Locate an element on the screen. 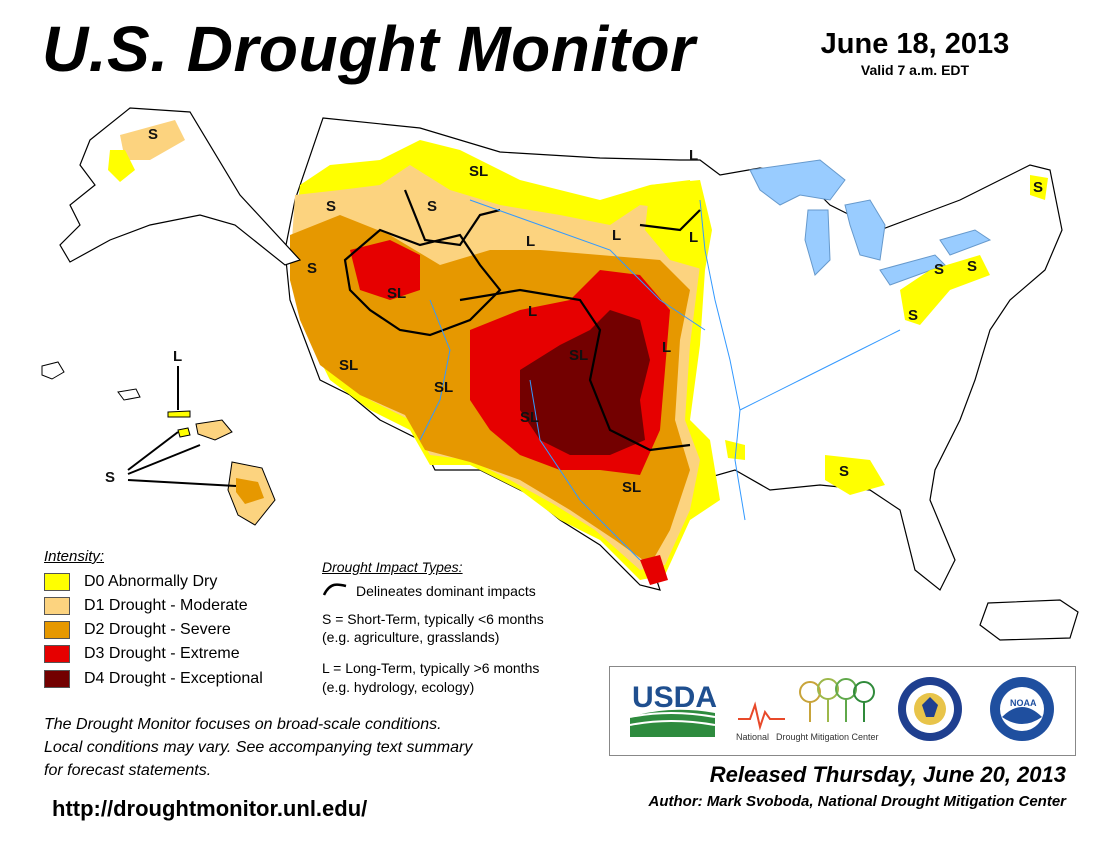  impact-short-term-example: (e.g. agriculture, grasslands) is located at coordinates (411, 637).